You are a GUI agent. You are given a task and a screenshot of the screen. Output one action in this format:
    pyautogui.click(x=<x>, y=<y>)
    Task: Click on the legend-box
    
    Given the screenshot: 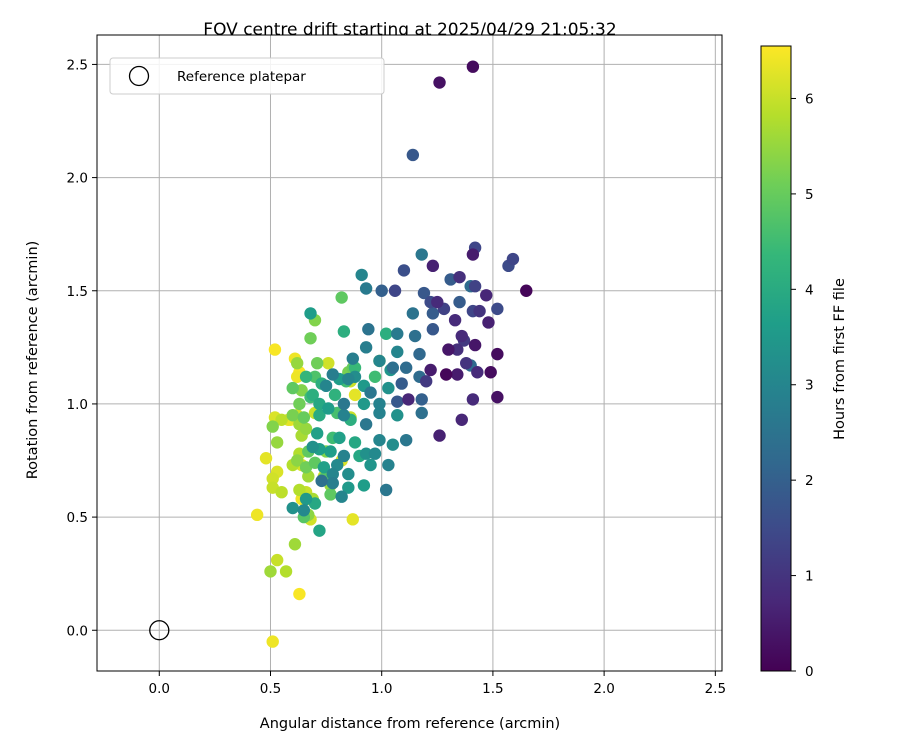 What is the action you would take?
    pyautogui.click(x=247, y=76)
    